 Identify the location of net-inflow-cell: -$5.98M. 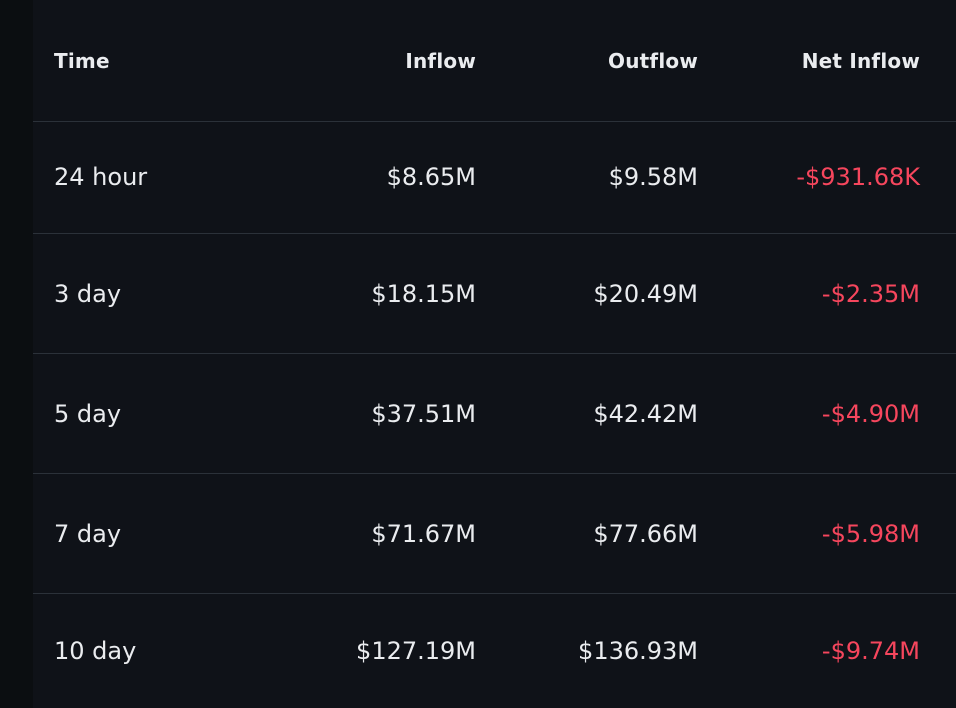
(870, 533).